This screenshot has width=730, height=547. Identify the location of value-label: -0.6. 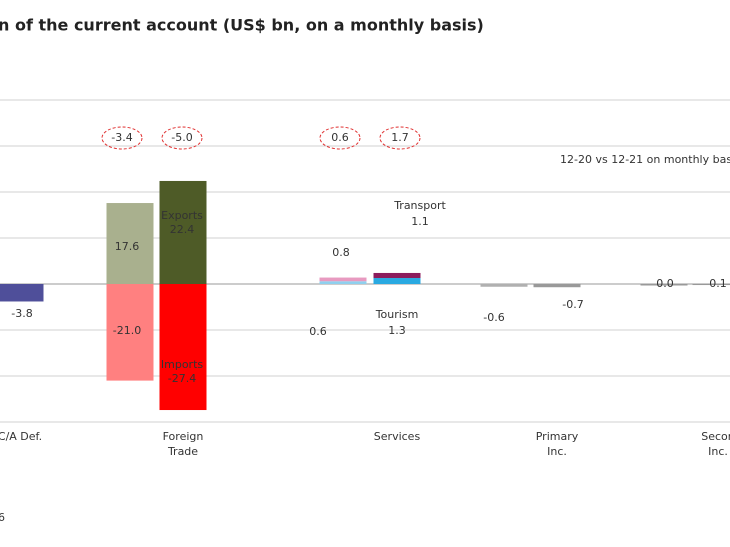
(493, 317).